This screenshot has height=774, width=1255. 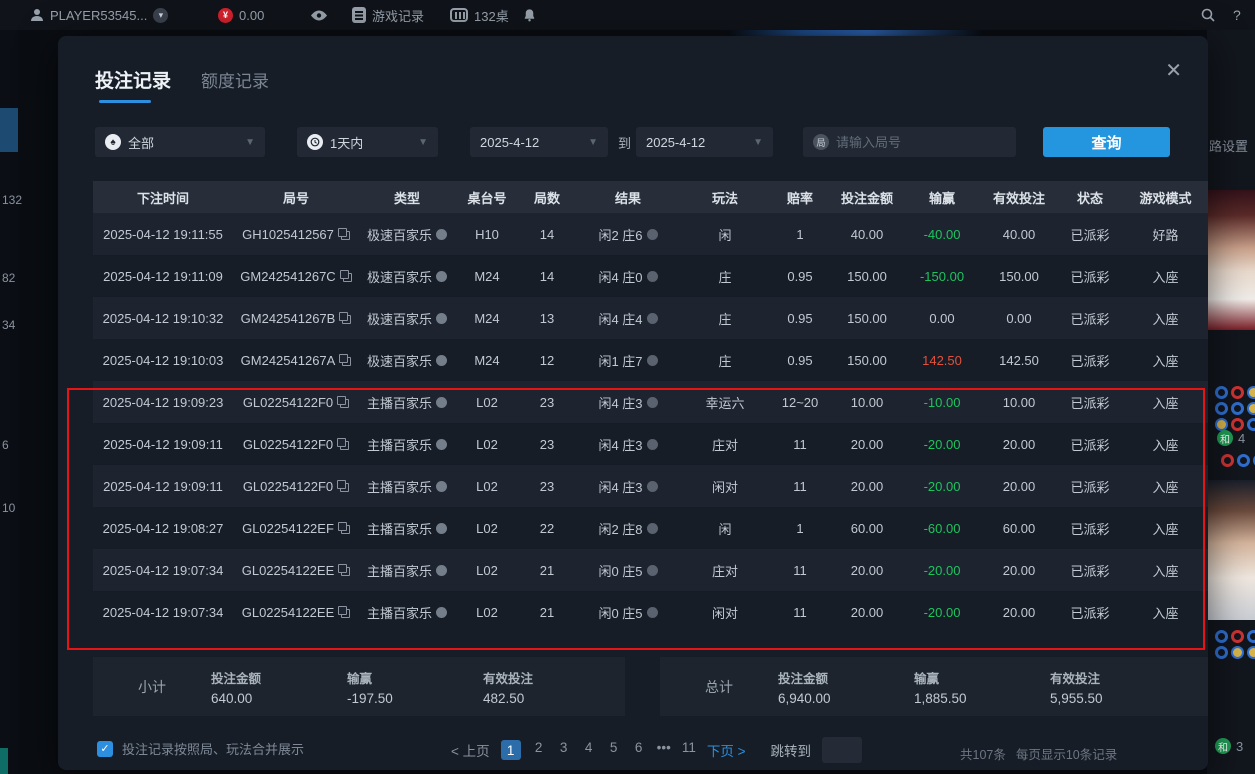 What do you see at coordinates (11, 402) in the screenshot?
I see `left-sidebar: 132 82 34 6 10` at bounding box center [11, 402].